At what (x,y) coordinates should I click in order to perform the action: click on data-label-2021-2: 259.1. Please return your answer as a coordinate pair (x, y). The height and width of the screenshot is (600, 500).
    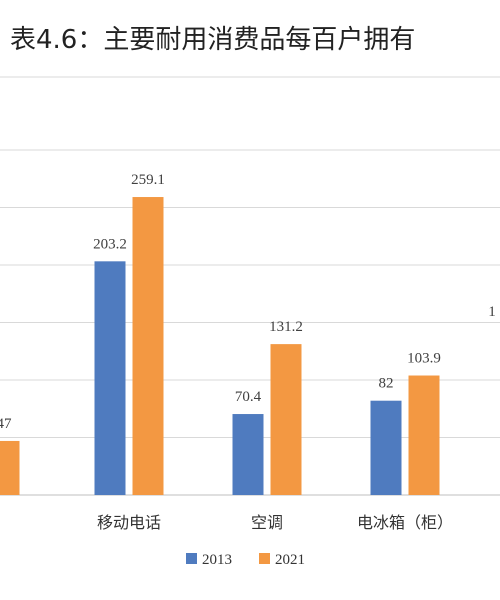
    Looking at the image, I should click on (148, 180).